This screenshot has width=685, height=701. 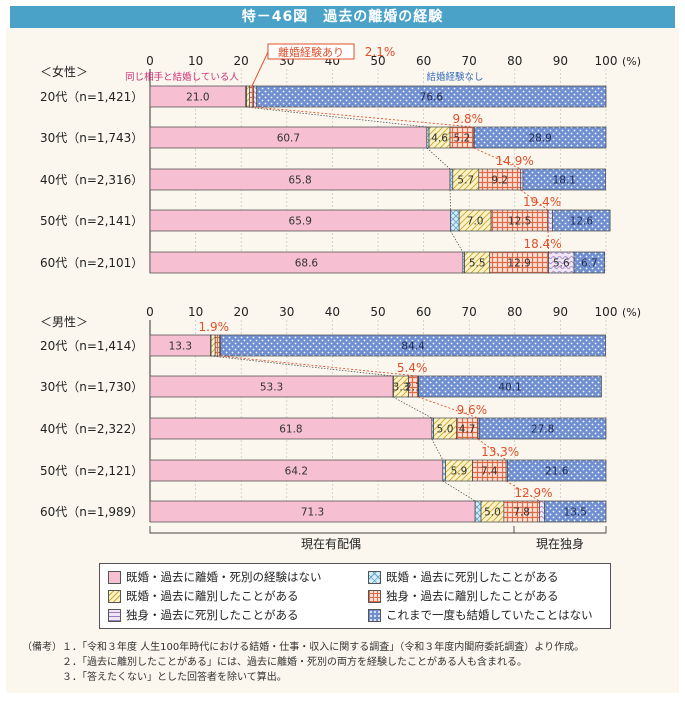 I want to click on divorce-rate-label: 18.4%, so click(x=542, y=244).